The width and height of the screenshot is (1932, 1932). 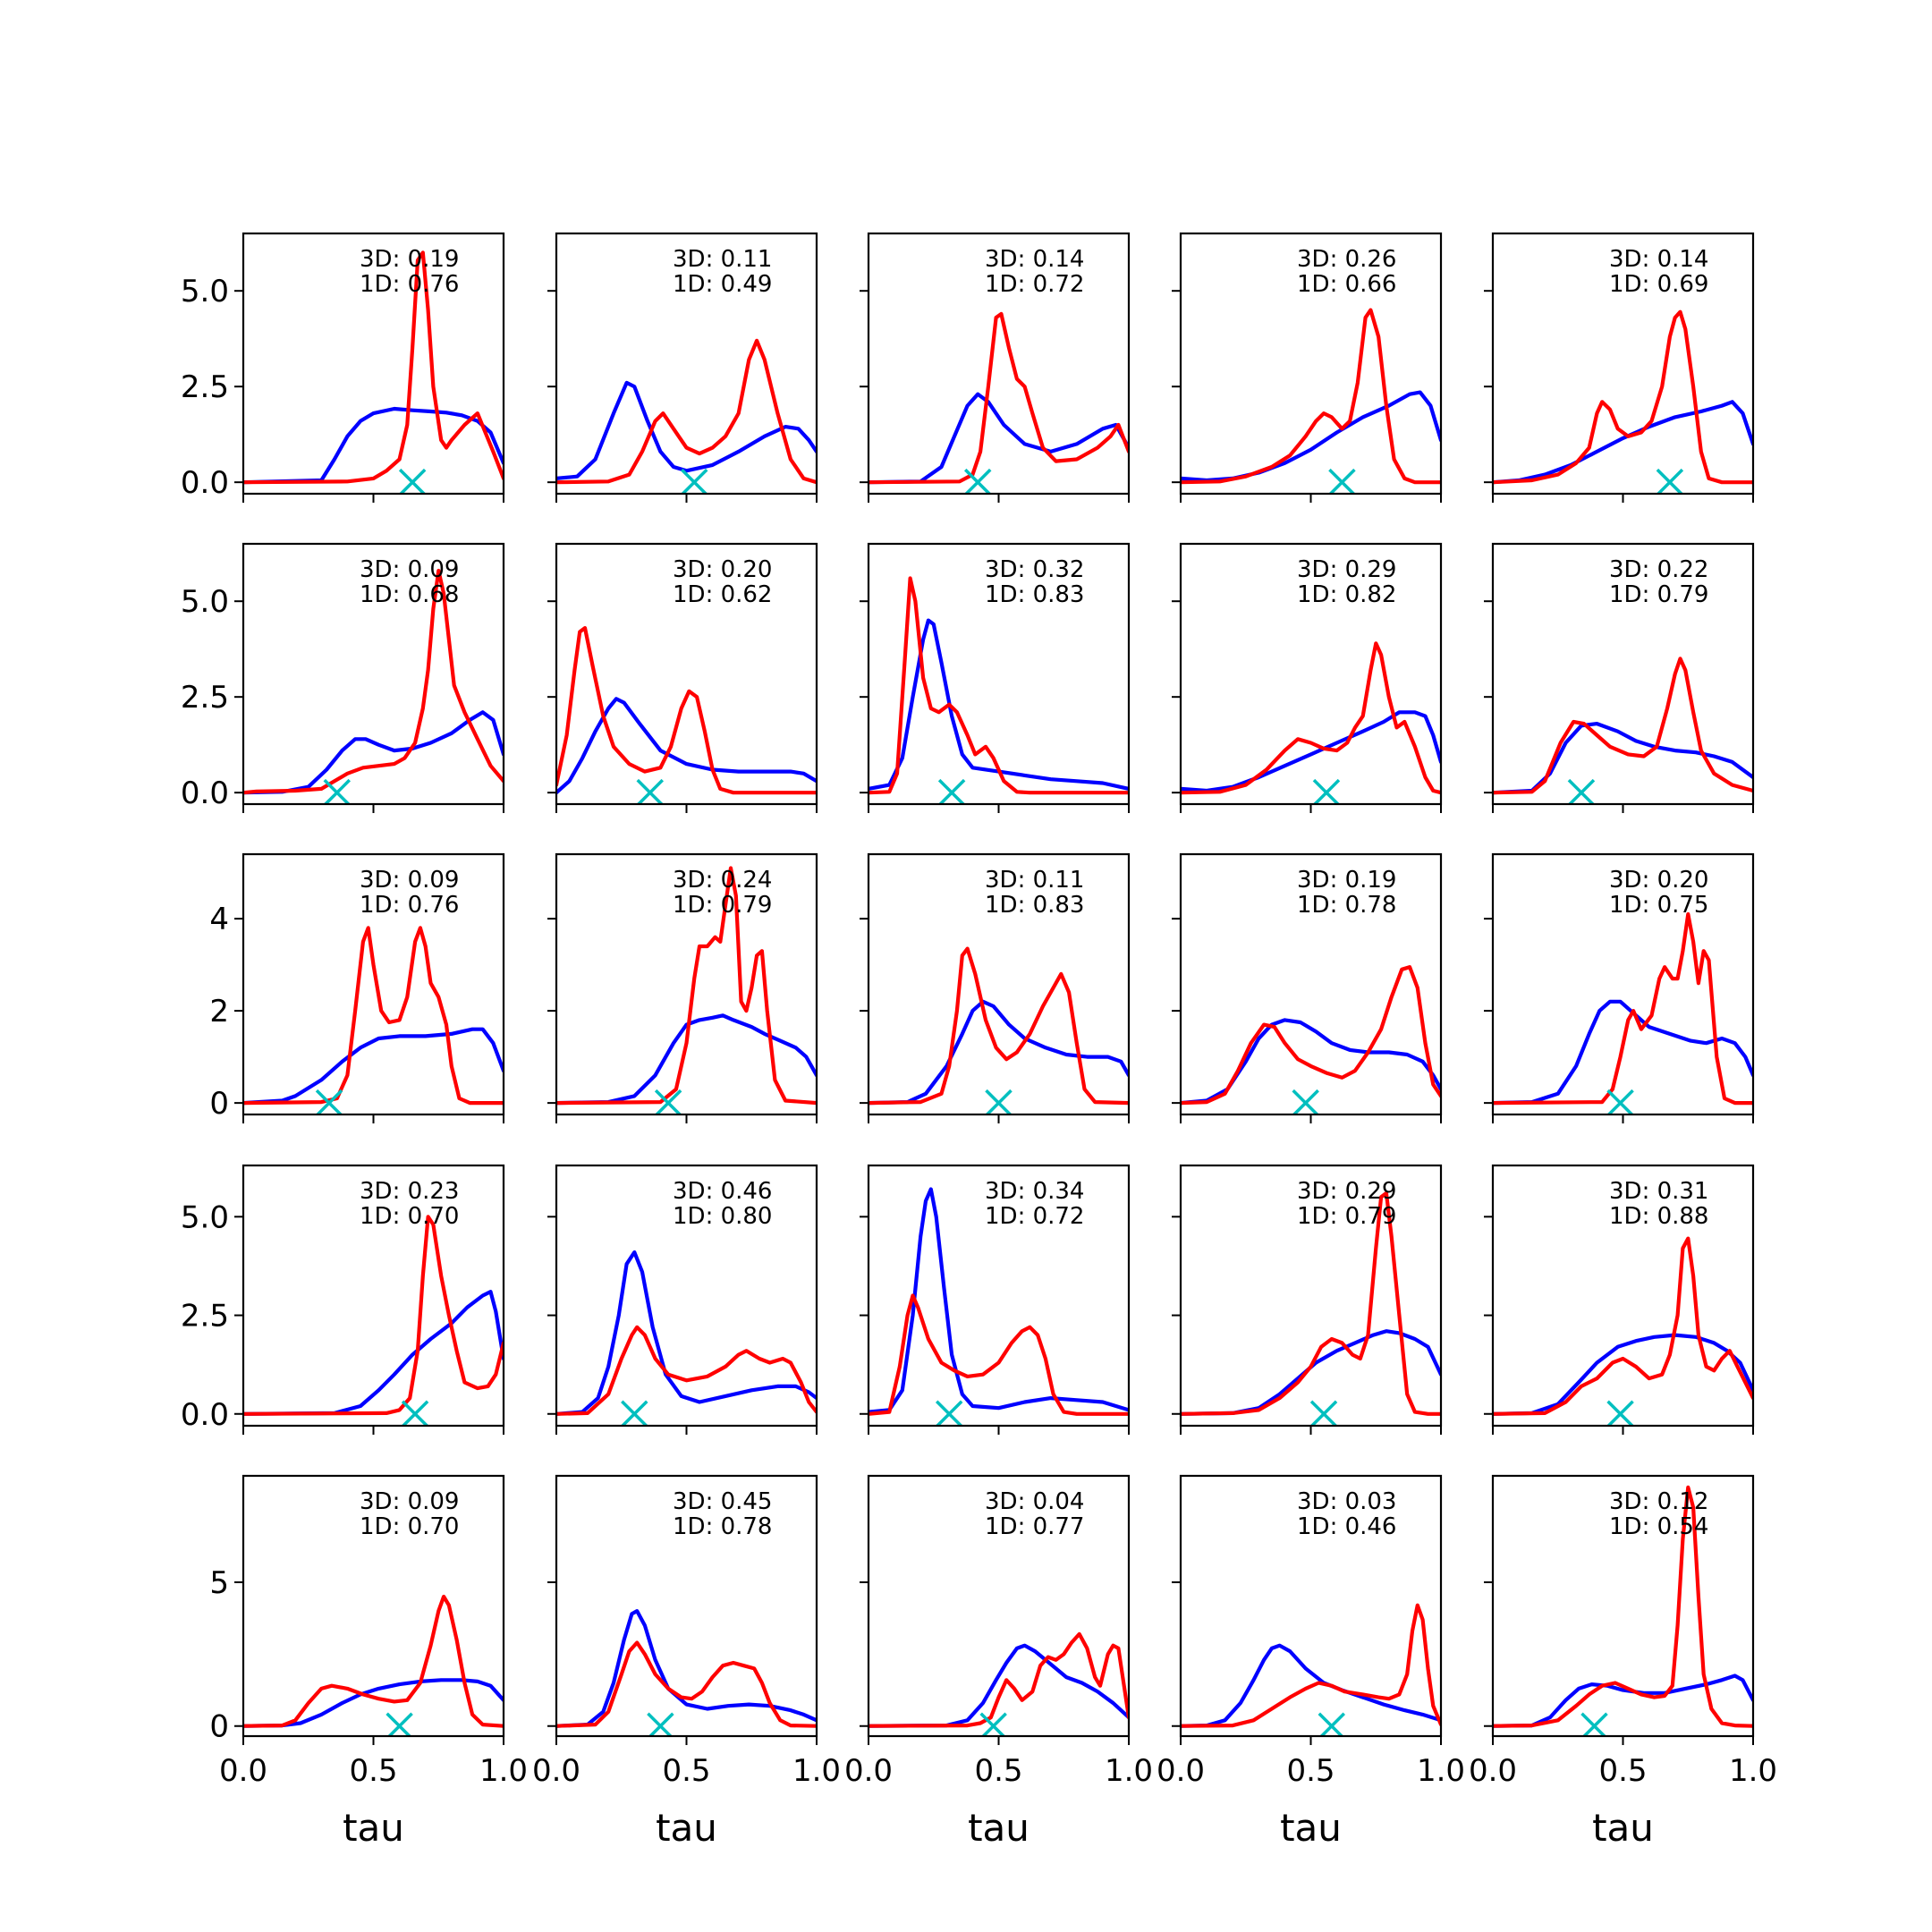 What do you see at coordinates (1034, 1191) in the screenshot?
I see `annotation-3d: 3D: 0.34` at bounding box center [1034, 1191].